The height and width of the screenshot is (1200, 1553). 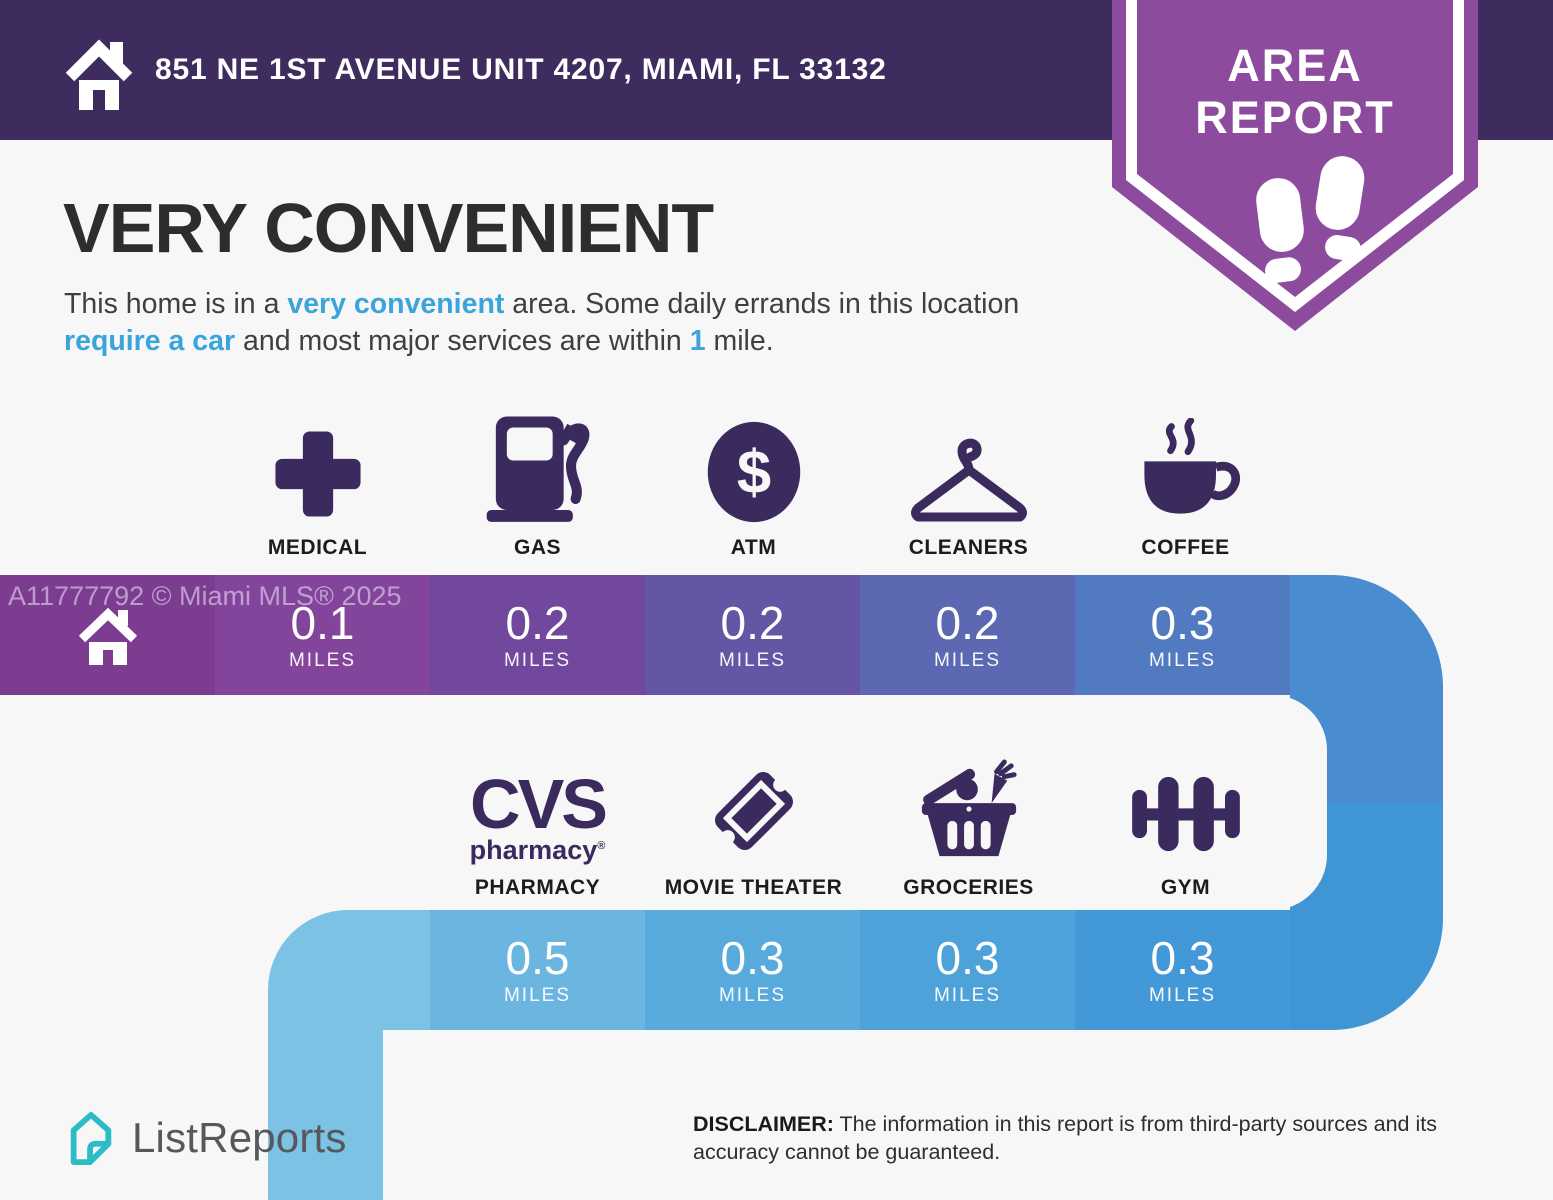 I want to click on poi-label: GYM, so click(x=1185, y=887).